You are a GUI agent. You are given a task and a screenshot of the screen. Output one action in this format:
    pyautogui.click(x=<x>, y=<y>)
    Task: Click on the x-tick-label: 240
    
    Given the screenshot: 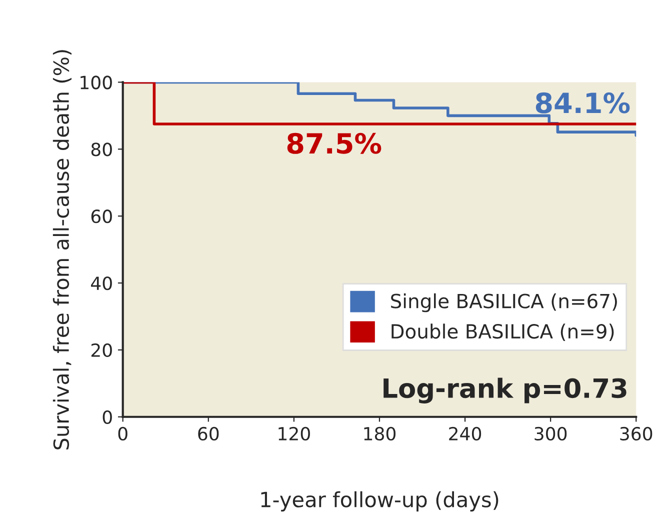 What is the action you would take?
    pyautogui.click(x=465, y=433)
    